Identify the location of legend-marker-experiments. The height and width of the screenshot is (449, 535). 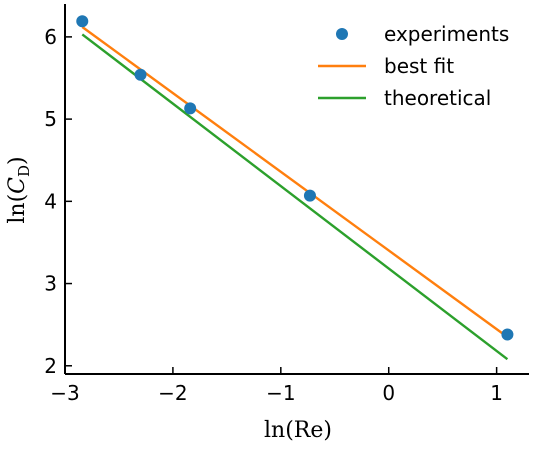
(342, 34).